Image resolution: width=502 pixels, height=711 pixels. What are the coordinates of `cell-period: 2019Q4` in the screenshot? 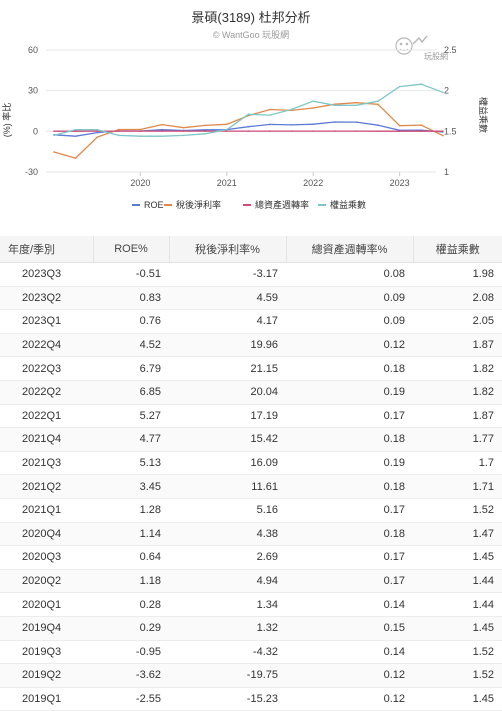 It's located at (46, 628).